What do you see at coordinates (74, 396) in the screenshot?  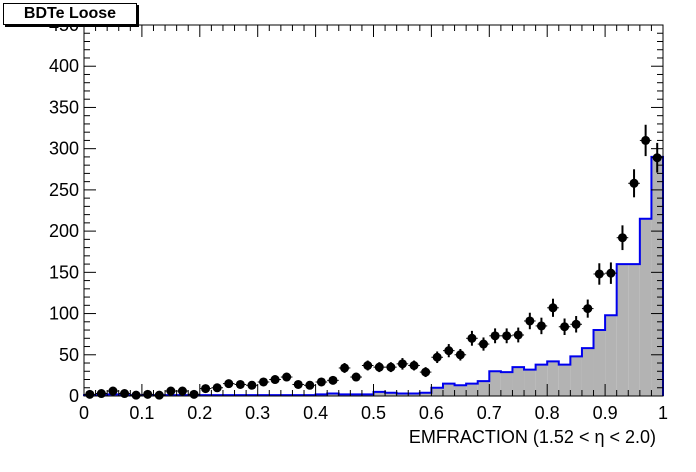 I see `y-tick-label: 0` at bounding box center [74, 396].